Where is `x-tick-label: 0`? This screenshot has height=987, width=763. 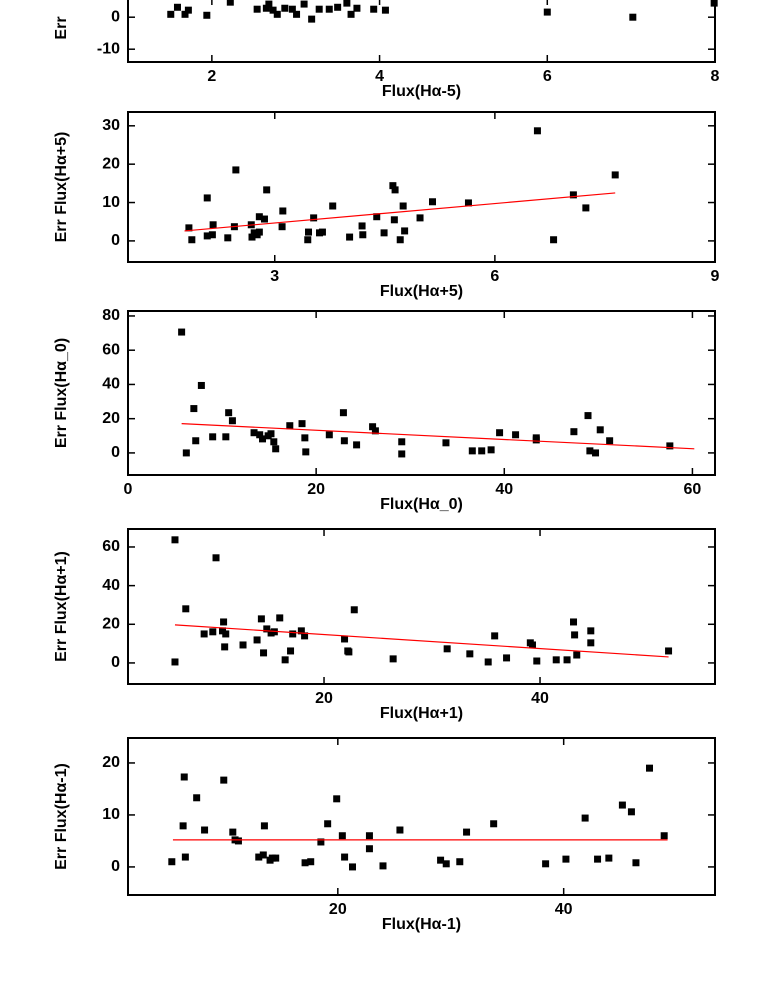 x-tick-label: 0 is located at coordinates (128, 489).